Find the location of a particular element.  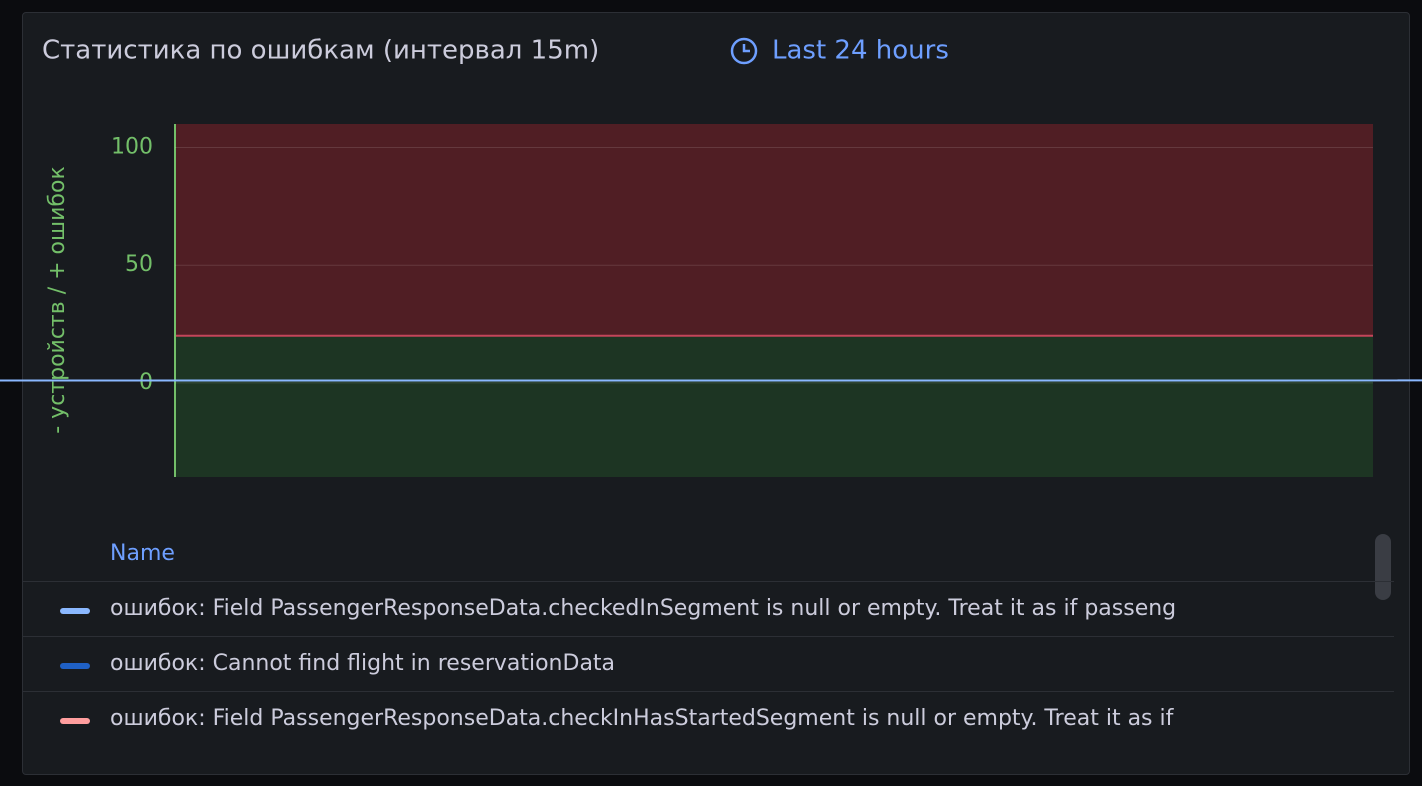

panel-title: Статистика по ошибкам (интервал 15m) is located at coordinates (320, 51).